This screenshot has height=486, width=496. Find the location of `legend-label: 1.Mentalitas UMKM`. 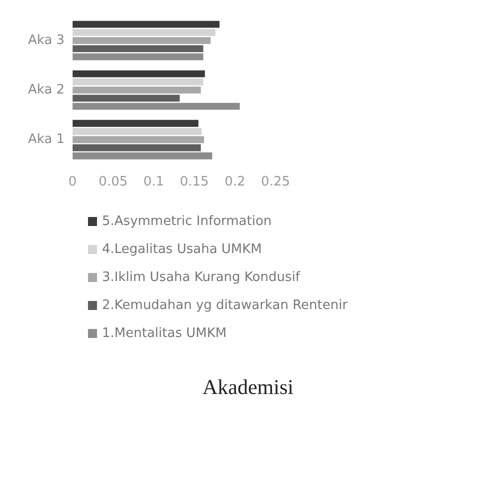

legend-label: 1.Mentalitas UMKM is located at coordinates (164, 333).